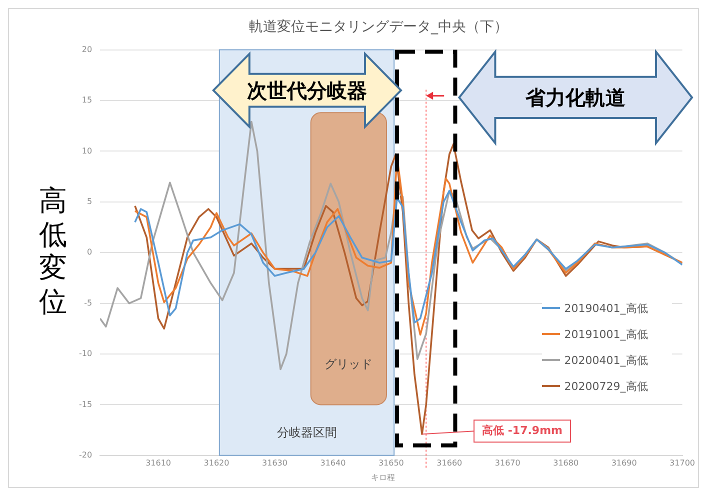 This screenshot has width=705, height=494. I want to click on double-arrow: 次世代分岐器, so click(307, 90).